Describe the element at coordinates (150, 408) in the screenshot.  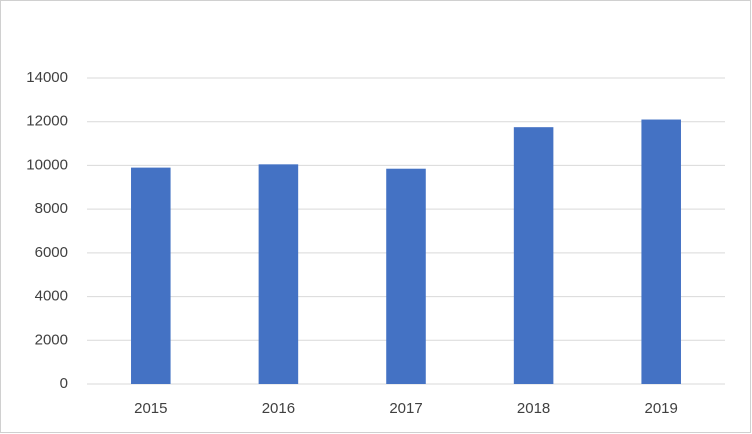
I see `x-tick-label: 2015` at that location.